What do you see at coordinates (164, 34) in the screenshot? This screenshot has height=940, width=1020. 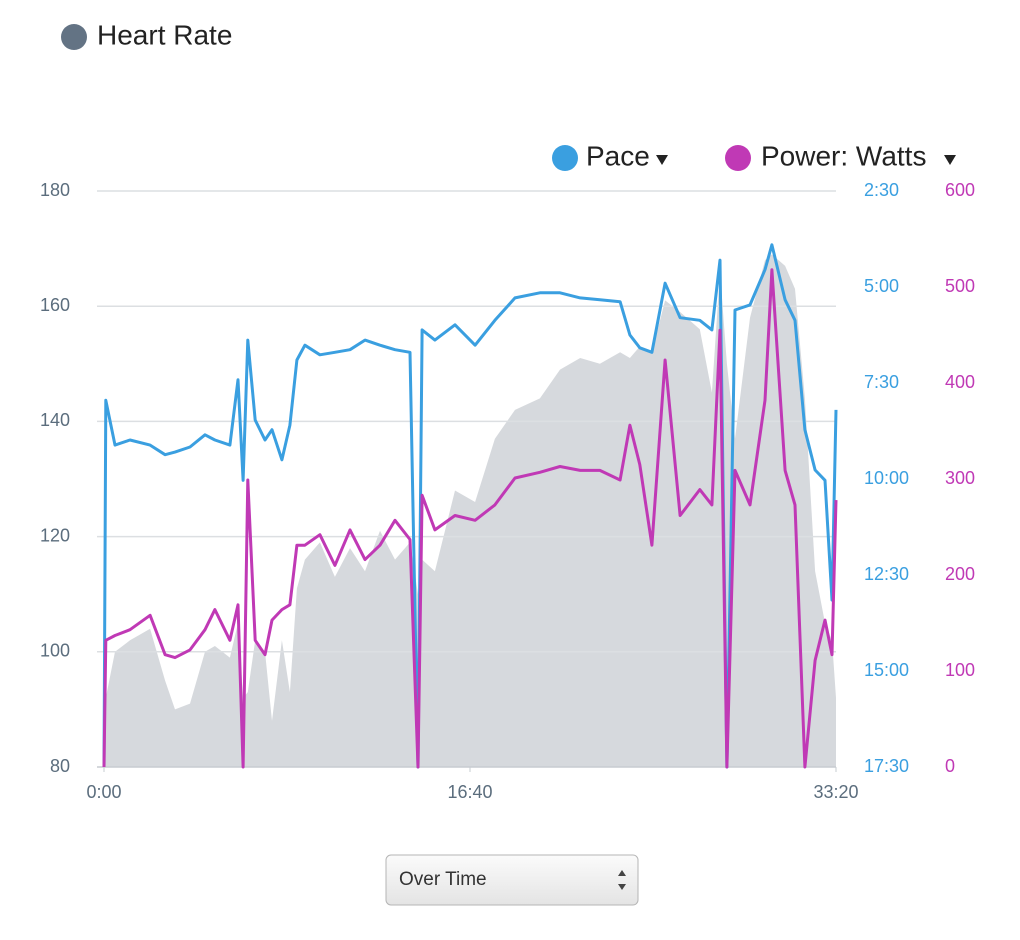 I see `legend-label: Heart Rate` at bounding box center [164, 34].